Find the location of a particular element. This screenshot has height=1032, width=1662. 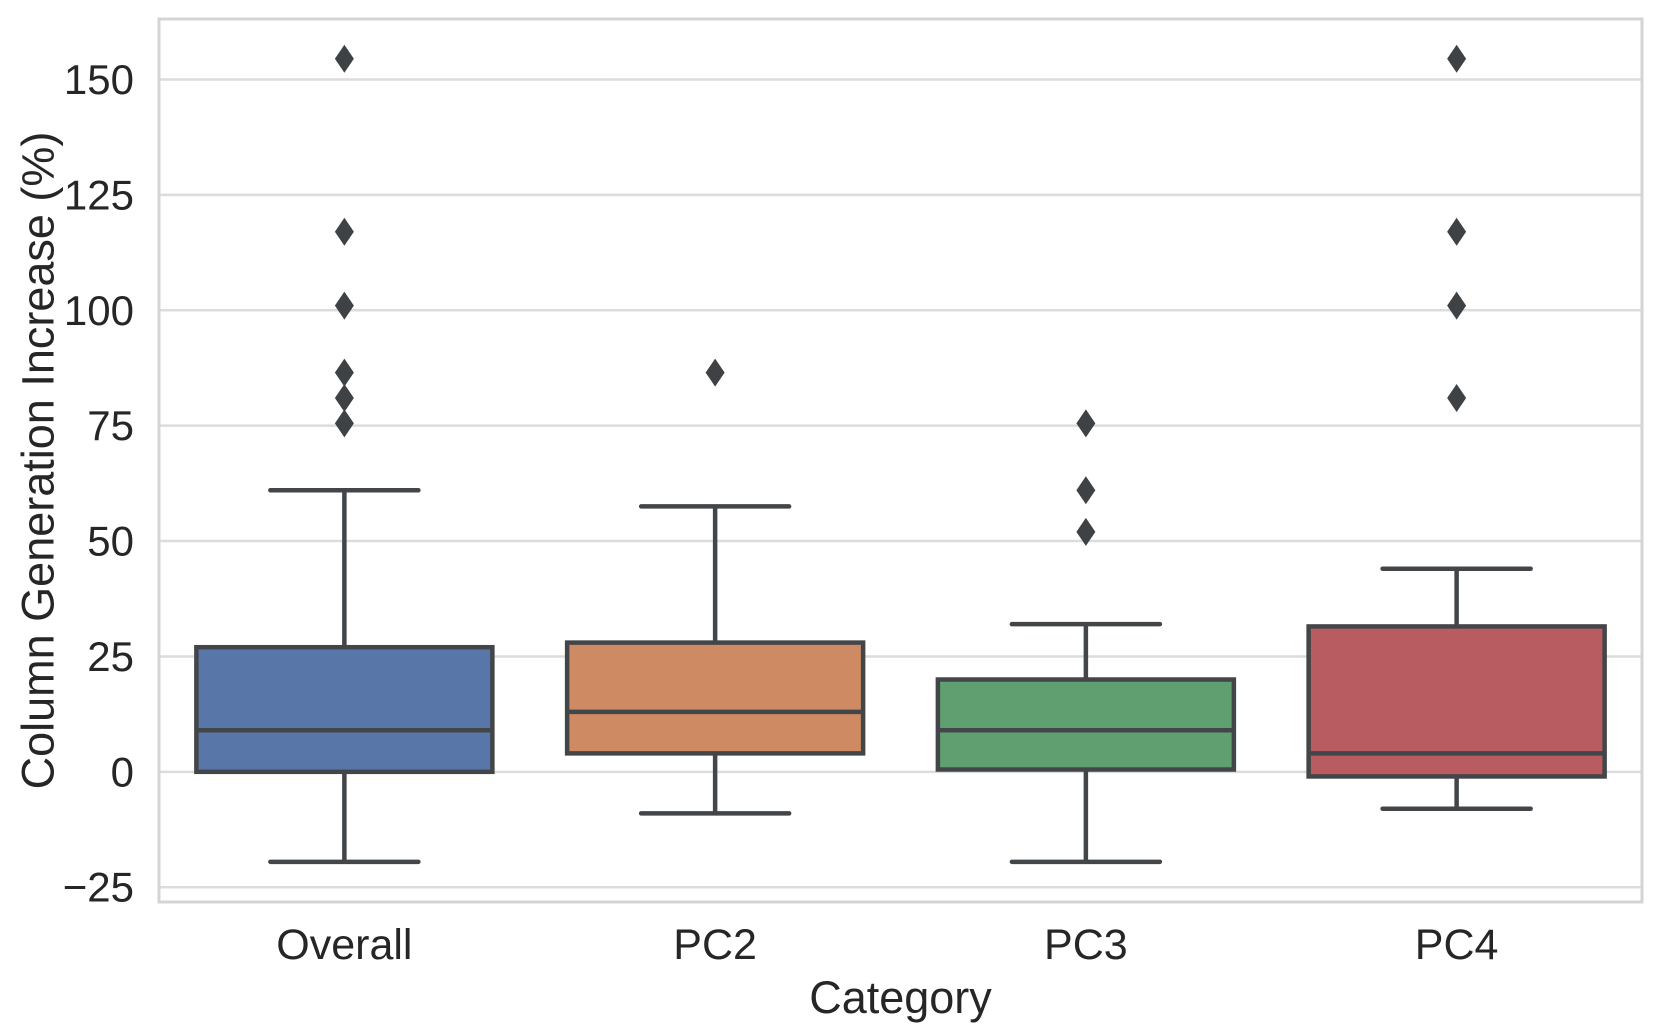

x-tick-label: PC3 is located at coordinates (1086, 945).